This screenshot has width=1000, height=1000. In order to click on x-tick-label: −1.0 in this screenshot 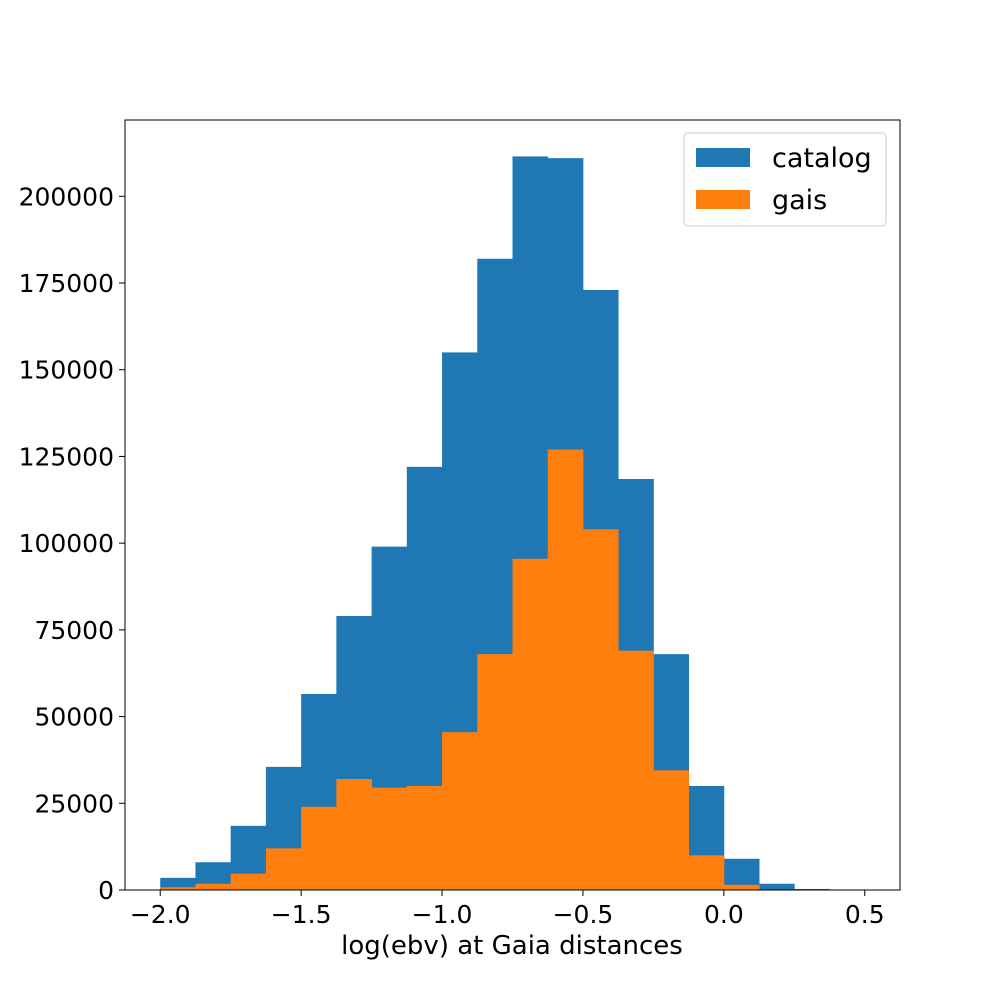, I will do `click(442, 914)`.